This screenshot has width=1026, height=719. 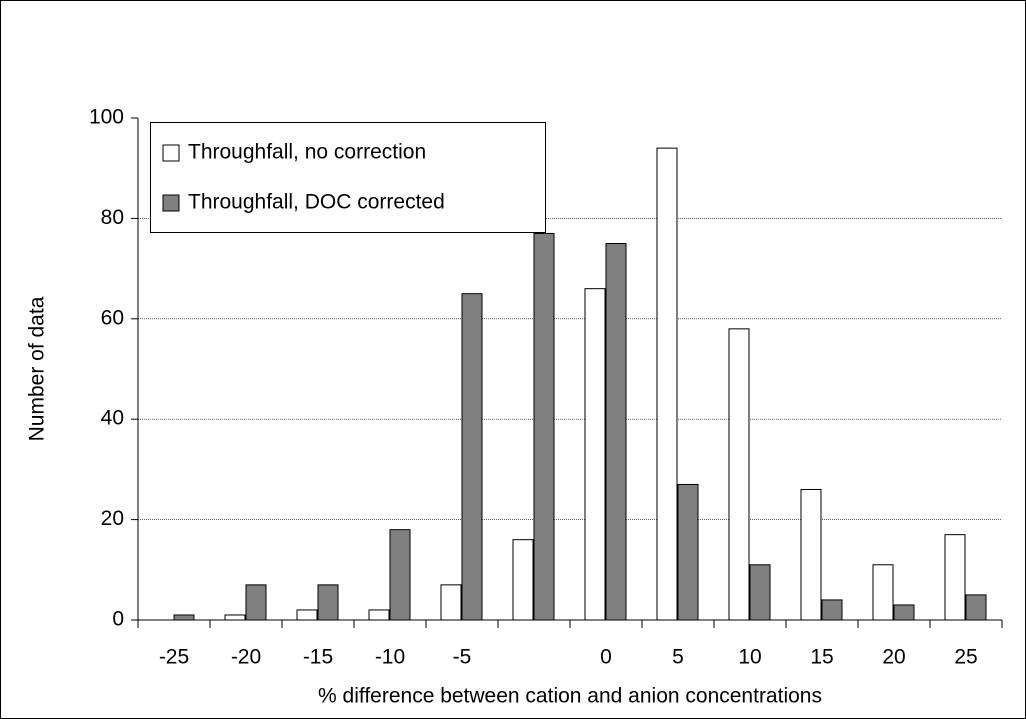 I want to click on x-tick-label: -25, so click(x=174, y=657).